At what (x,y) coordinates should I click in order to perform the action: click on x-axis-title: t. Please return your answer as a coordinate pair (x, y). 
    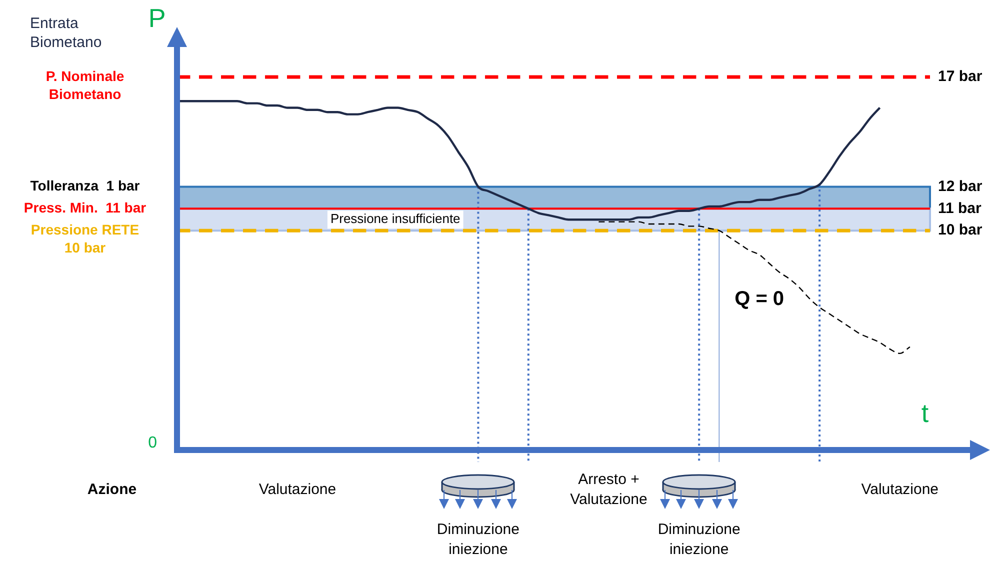
    Looking at the image, I should click on (925, 413).